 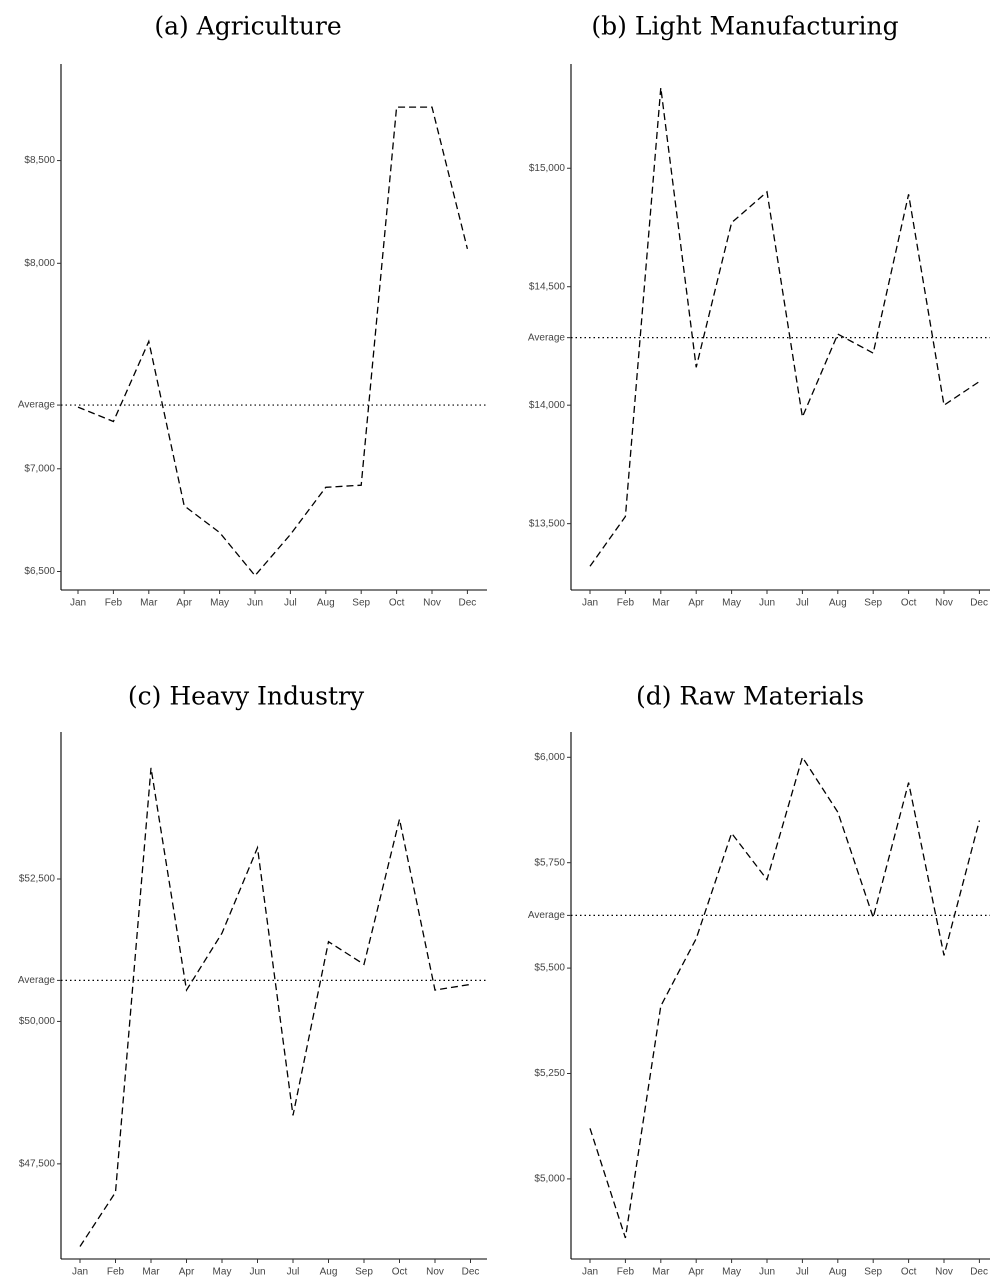 What do you see at coordinates (37, 879) in the screenshot?
I see `y-tick-label: $52,500` at bounding box center [37, 879].